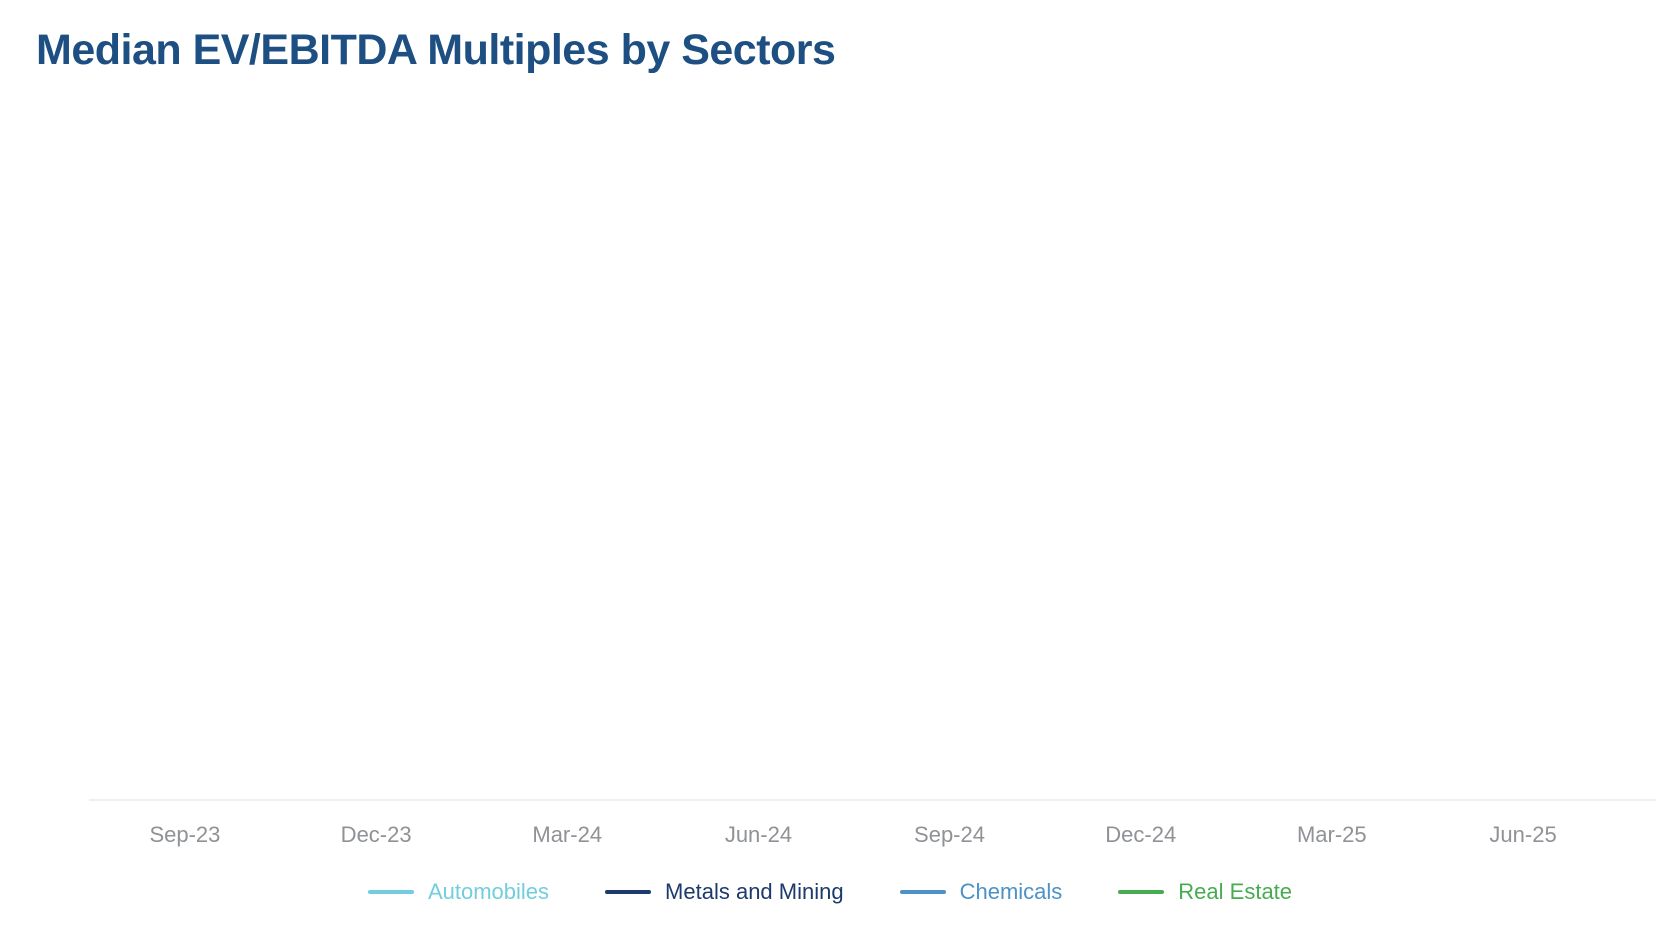  Describe the element at coordinates (567, 834) in the screenshot. I see `x-tick-label: Mar-24` at that location.